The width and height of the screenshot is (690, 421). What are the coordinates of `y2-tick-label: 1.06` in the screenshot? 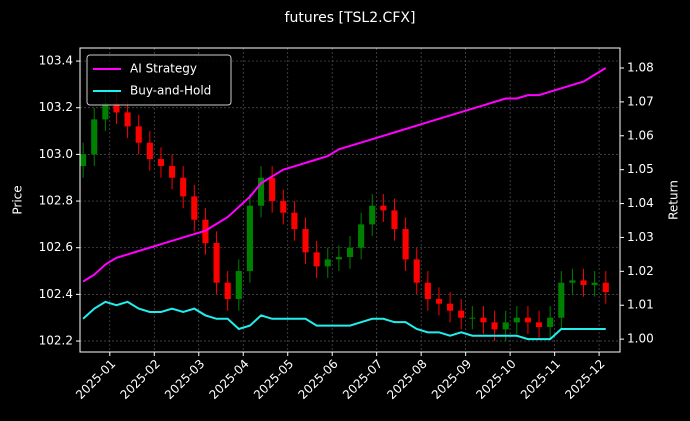 It's located at (640, 135).